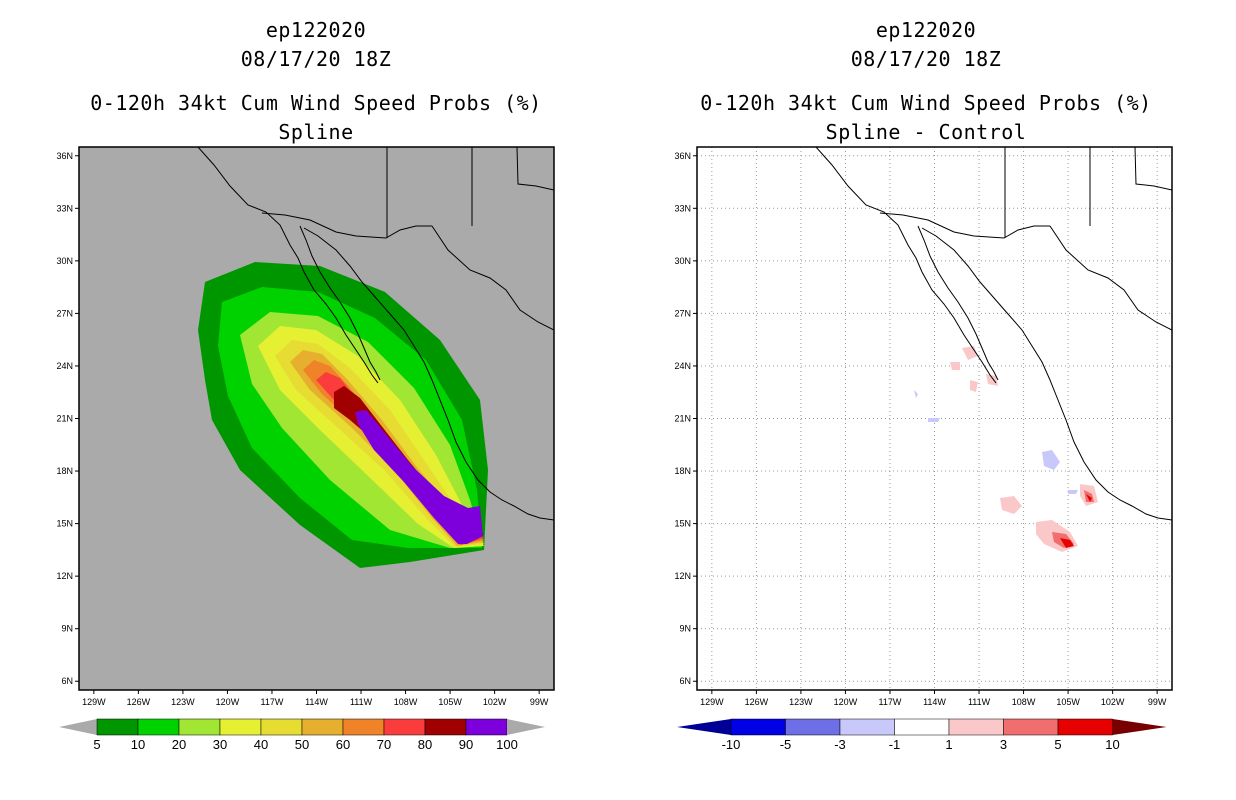 This screenshot has height=800, width=1236. Describe the element at coordinates (682, 576) in the screenshot. I see `y-tick-label: 12N` at that location.